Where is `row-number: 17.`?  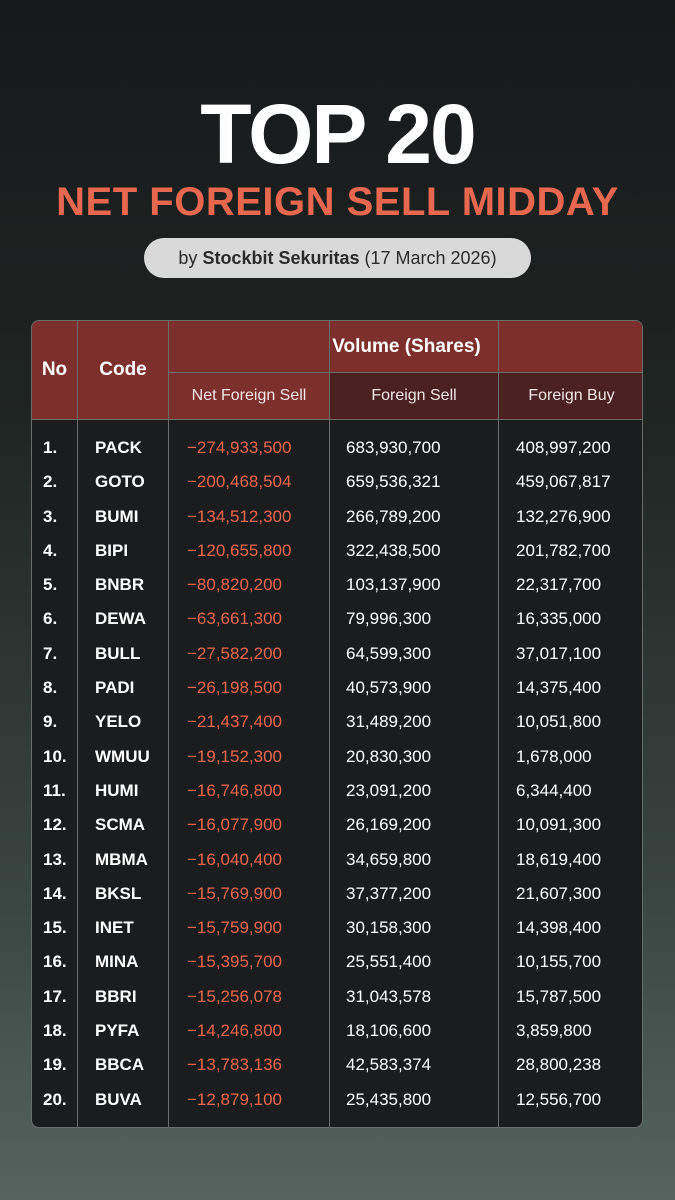 row-number: 17. is located at coordinates (55, 996).